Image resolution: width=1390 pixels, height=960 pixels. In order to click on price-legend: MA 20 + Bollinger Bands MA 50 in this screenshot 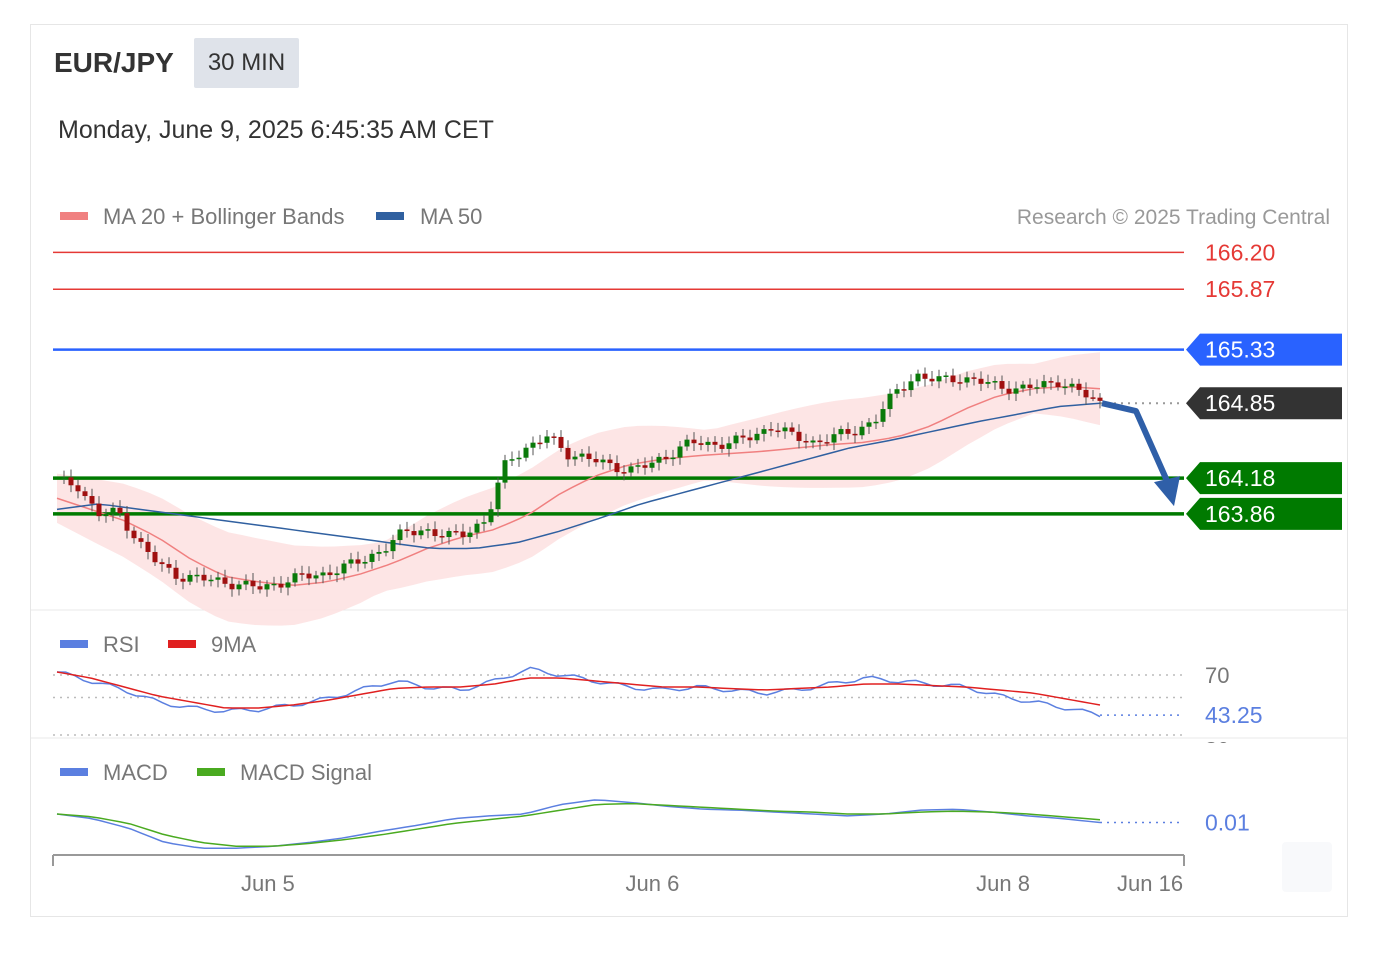, I will do `click(271, 216)`.